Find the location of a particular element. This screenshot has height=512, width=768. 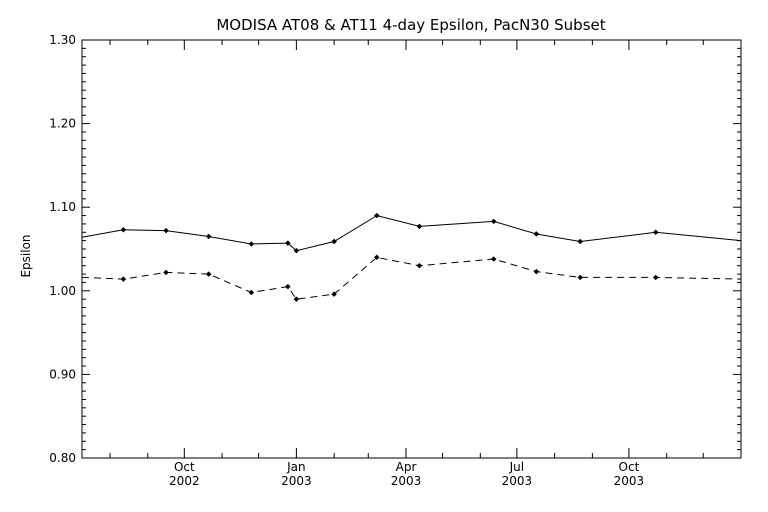

x-tick-month-label: Jul is located at coordinates (516, 467).